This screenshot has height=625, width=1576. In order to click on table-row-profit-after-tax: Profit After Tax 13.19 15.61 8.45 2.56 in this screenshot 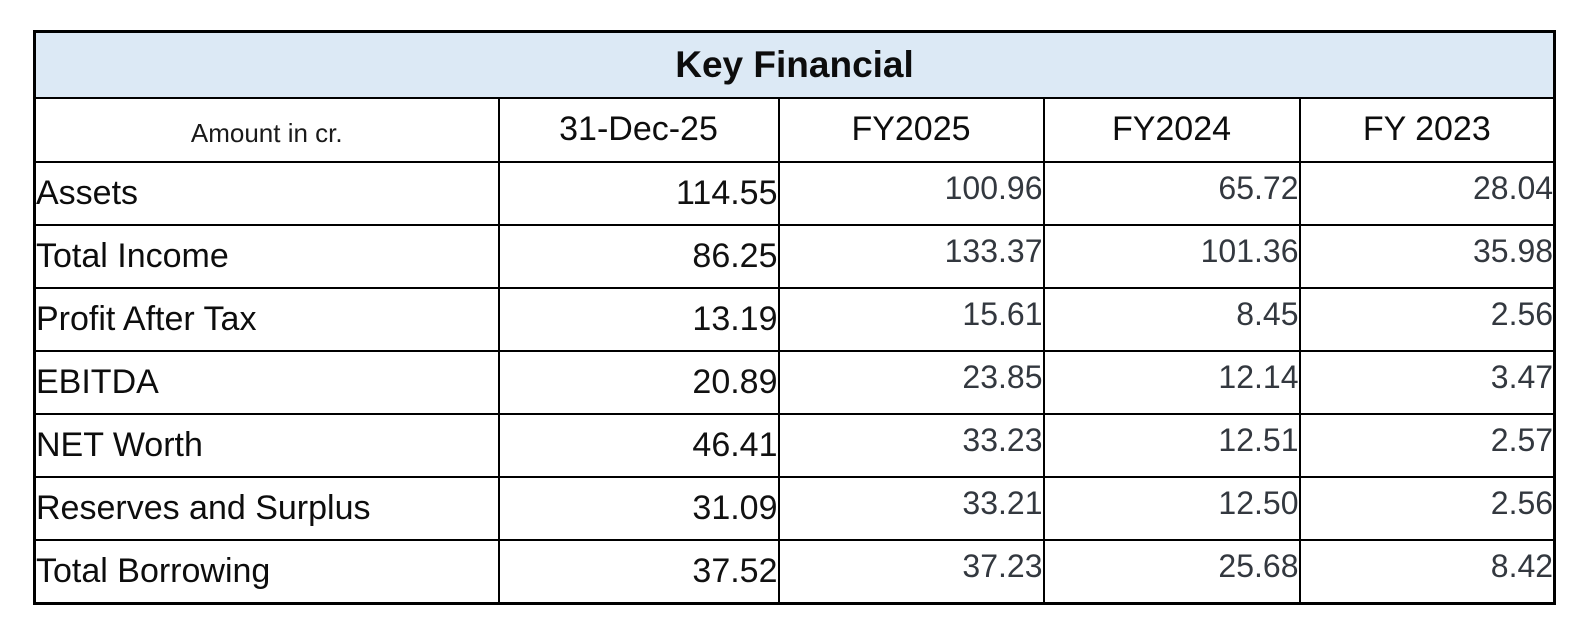, I will do `click(794, 319)`.